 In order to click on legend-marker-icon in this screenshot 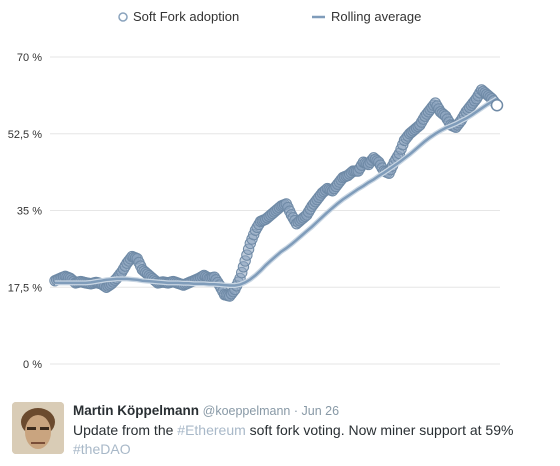, I will do `click(123, 17)`.